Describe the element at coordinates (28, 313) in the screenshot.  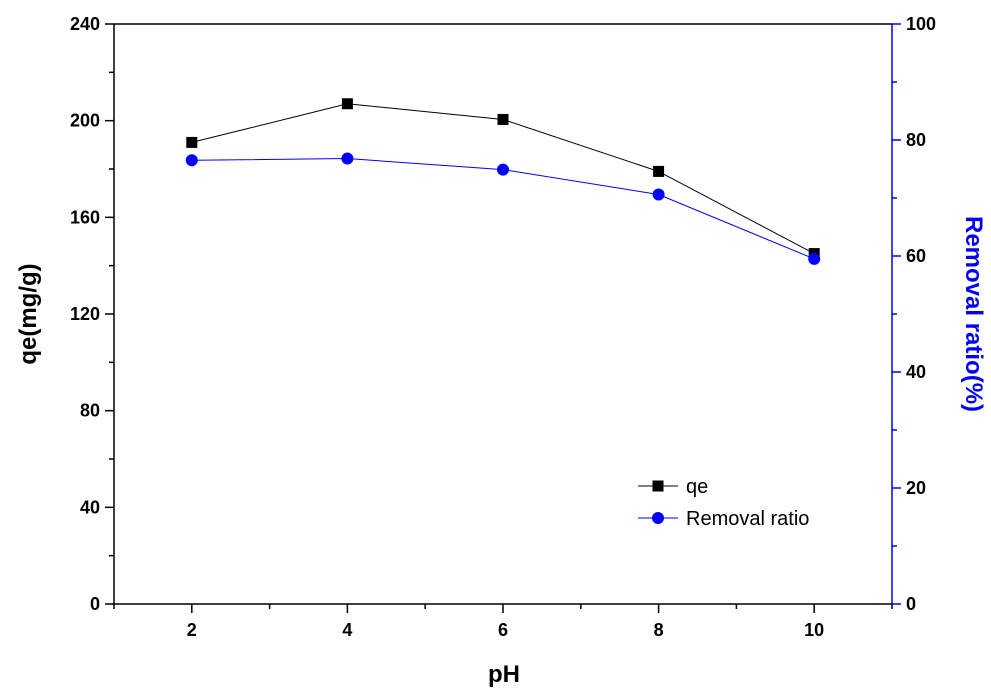
I see `y-axis-title: qe(mg/g)` at that location.